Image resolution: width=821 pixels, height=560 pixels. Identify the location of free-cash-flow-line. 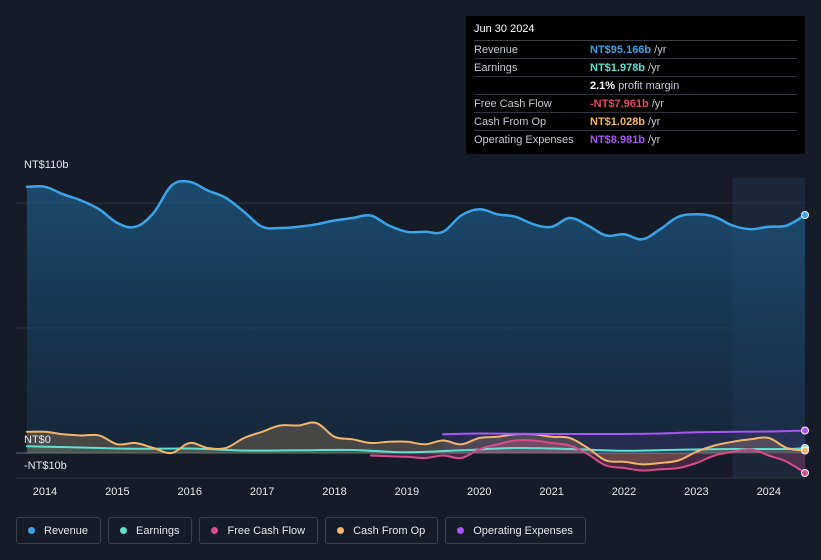
(587, 456).